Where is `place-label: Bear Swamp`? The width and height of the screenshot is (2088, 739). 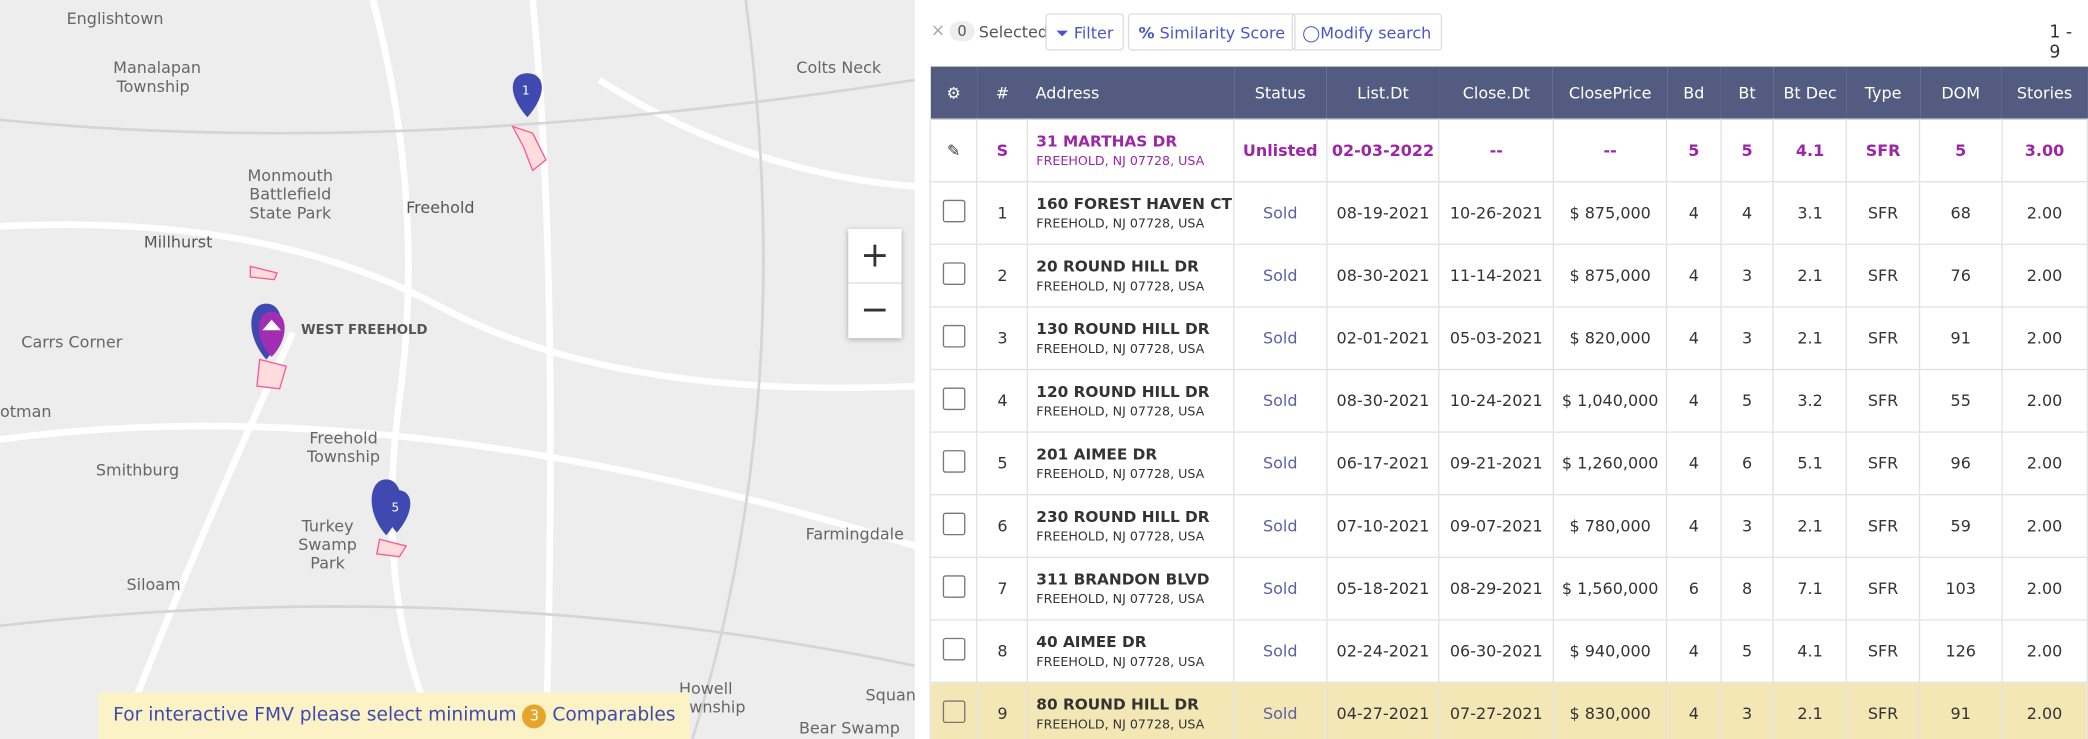 place-label: Bear Swamp is located at coordinates (849, 728).